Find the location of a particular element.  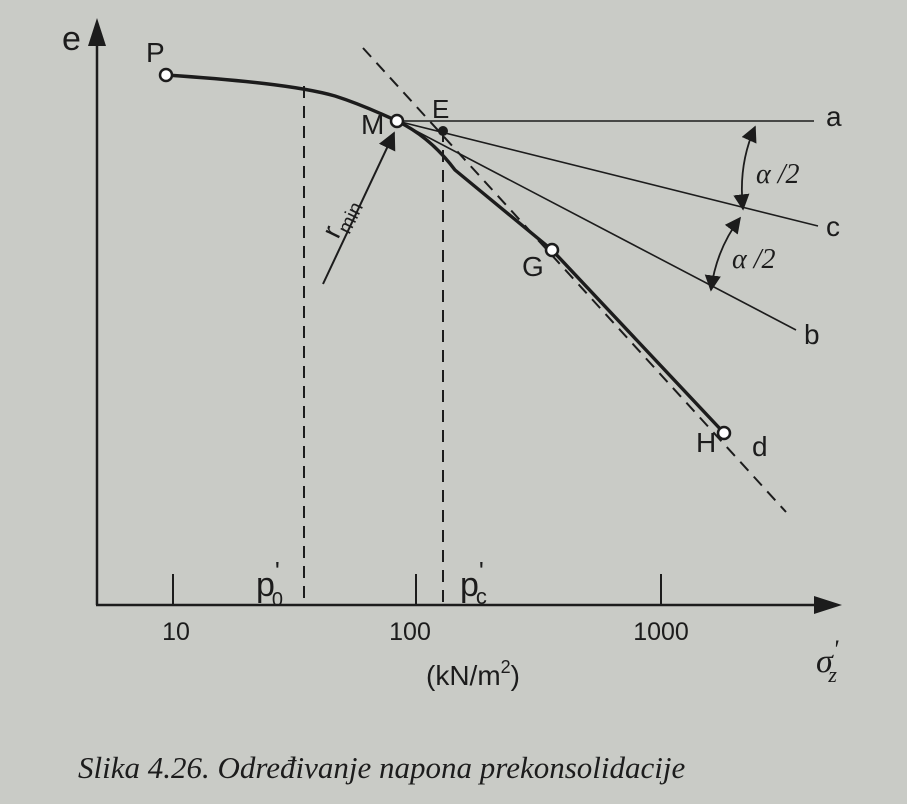

point-H-marker is located at coordinates (724, 433).